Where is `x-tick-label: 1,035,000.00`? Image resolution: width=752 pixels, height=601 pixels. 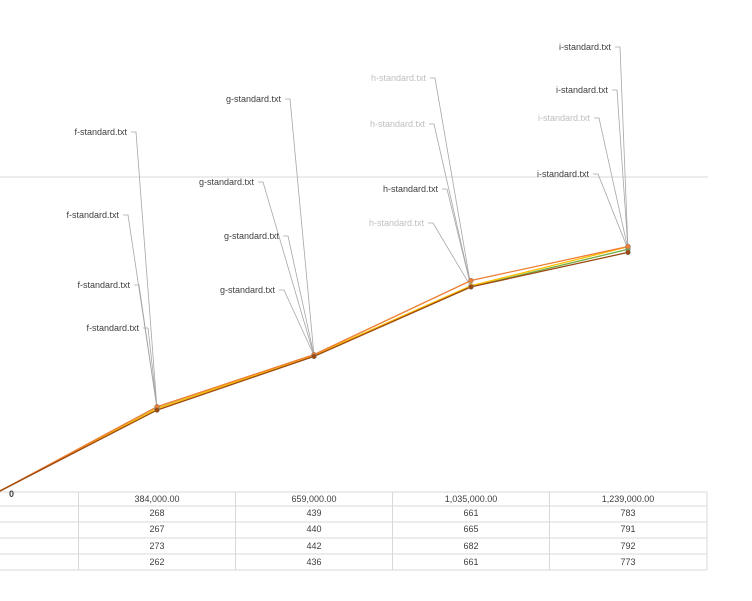 x-tick-label: 1,035,000.00 is located at coordinates (471, 499).